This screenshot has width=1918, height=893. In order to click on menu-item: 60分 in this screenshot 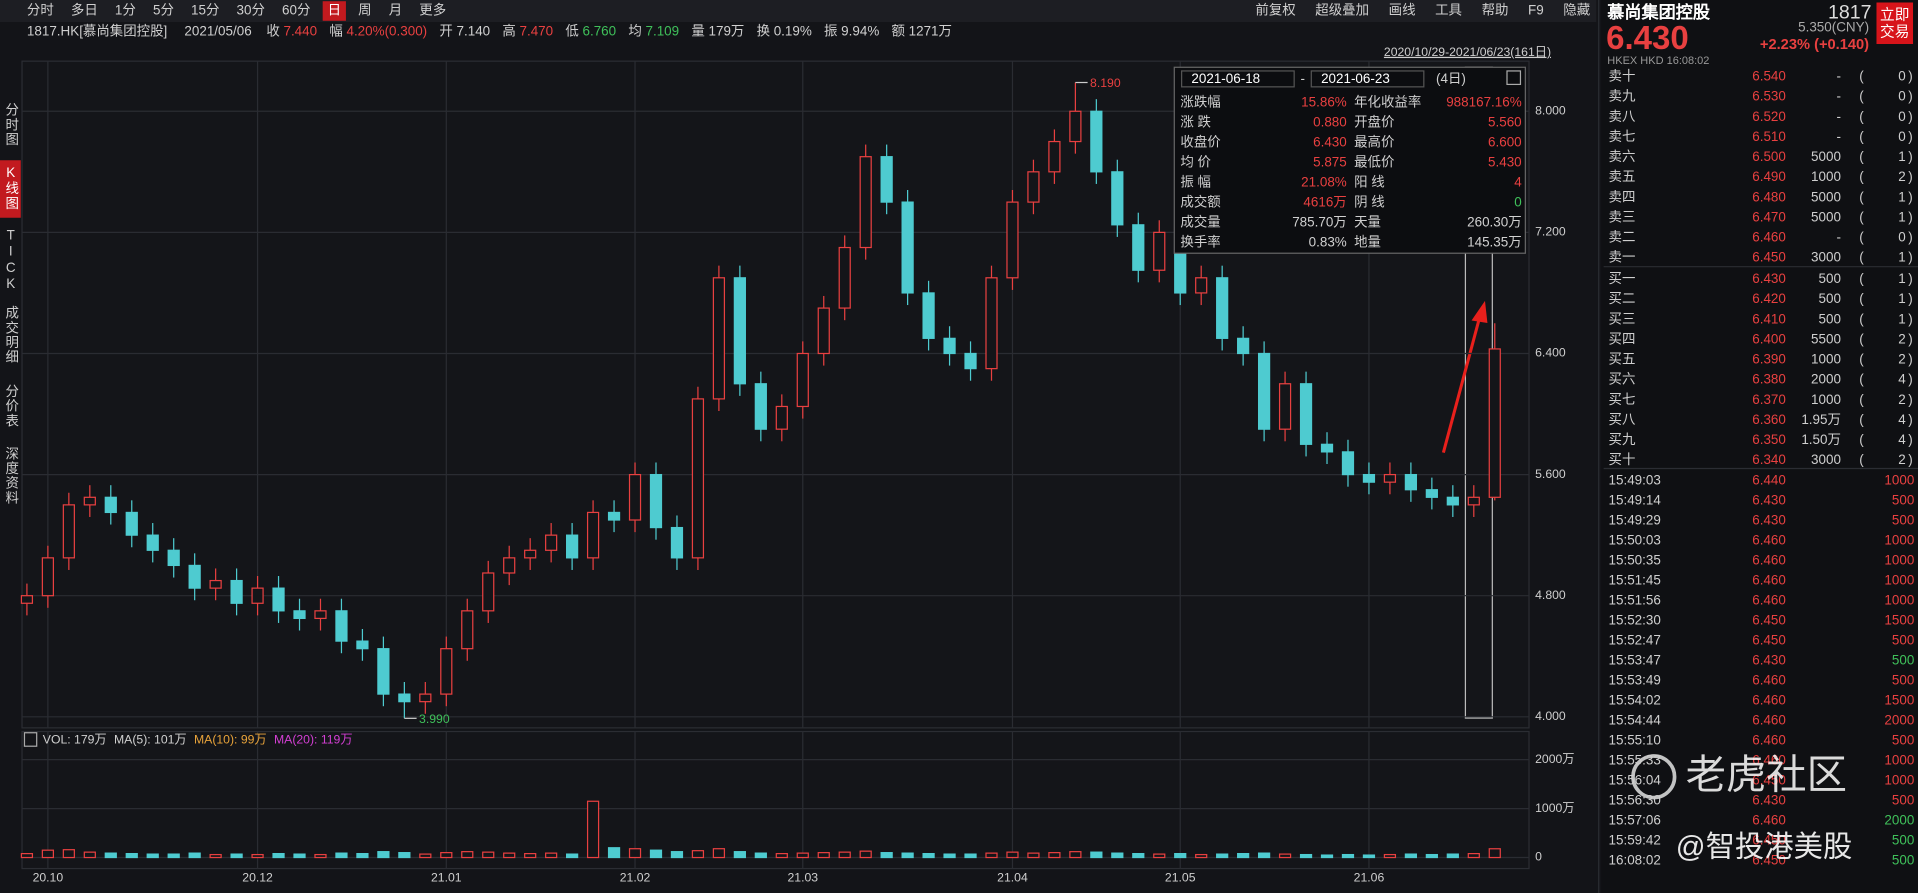, I will do `click(296, 10)`.